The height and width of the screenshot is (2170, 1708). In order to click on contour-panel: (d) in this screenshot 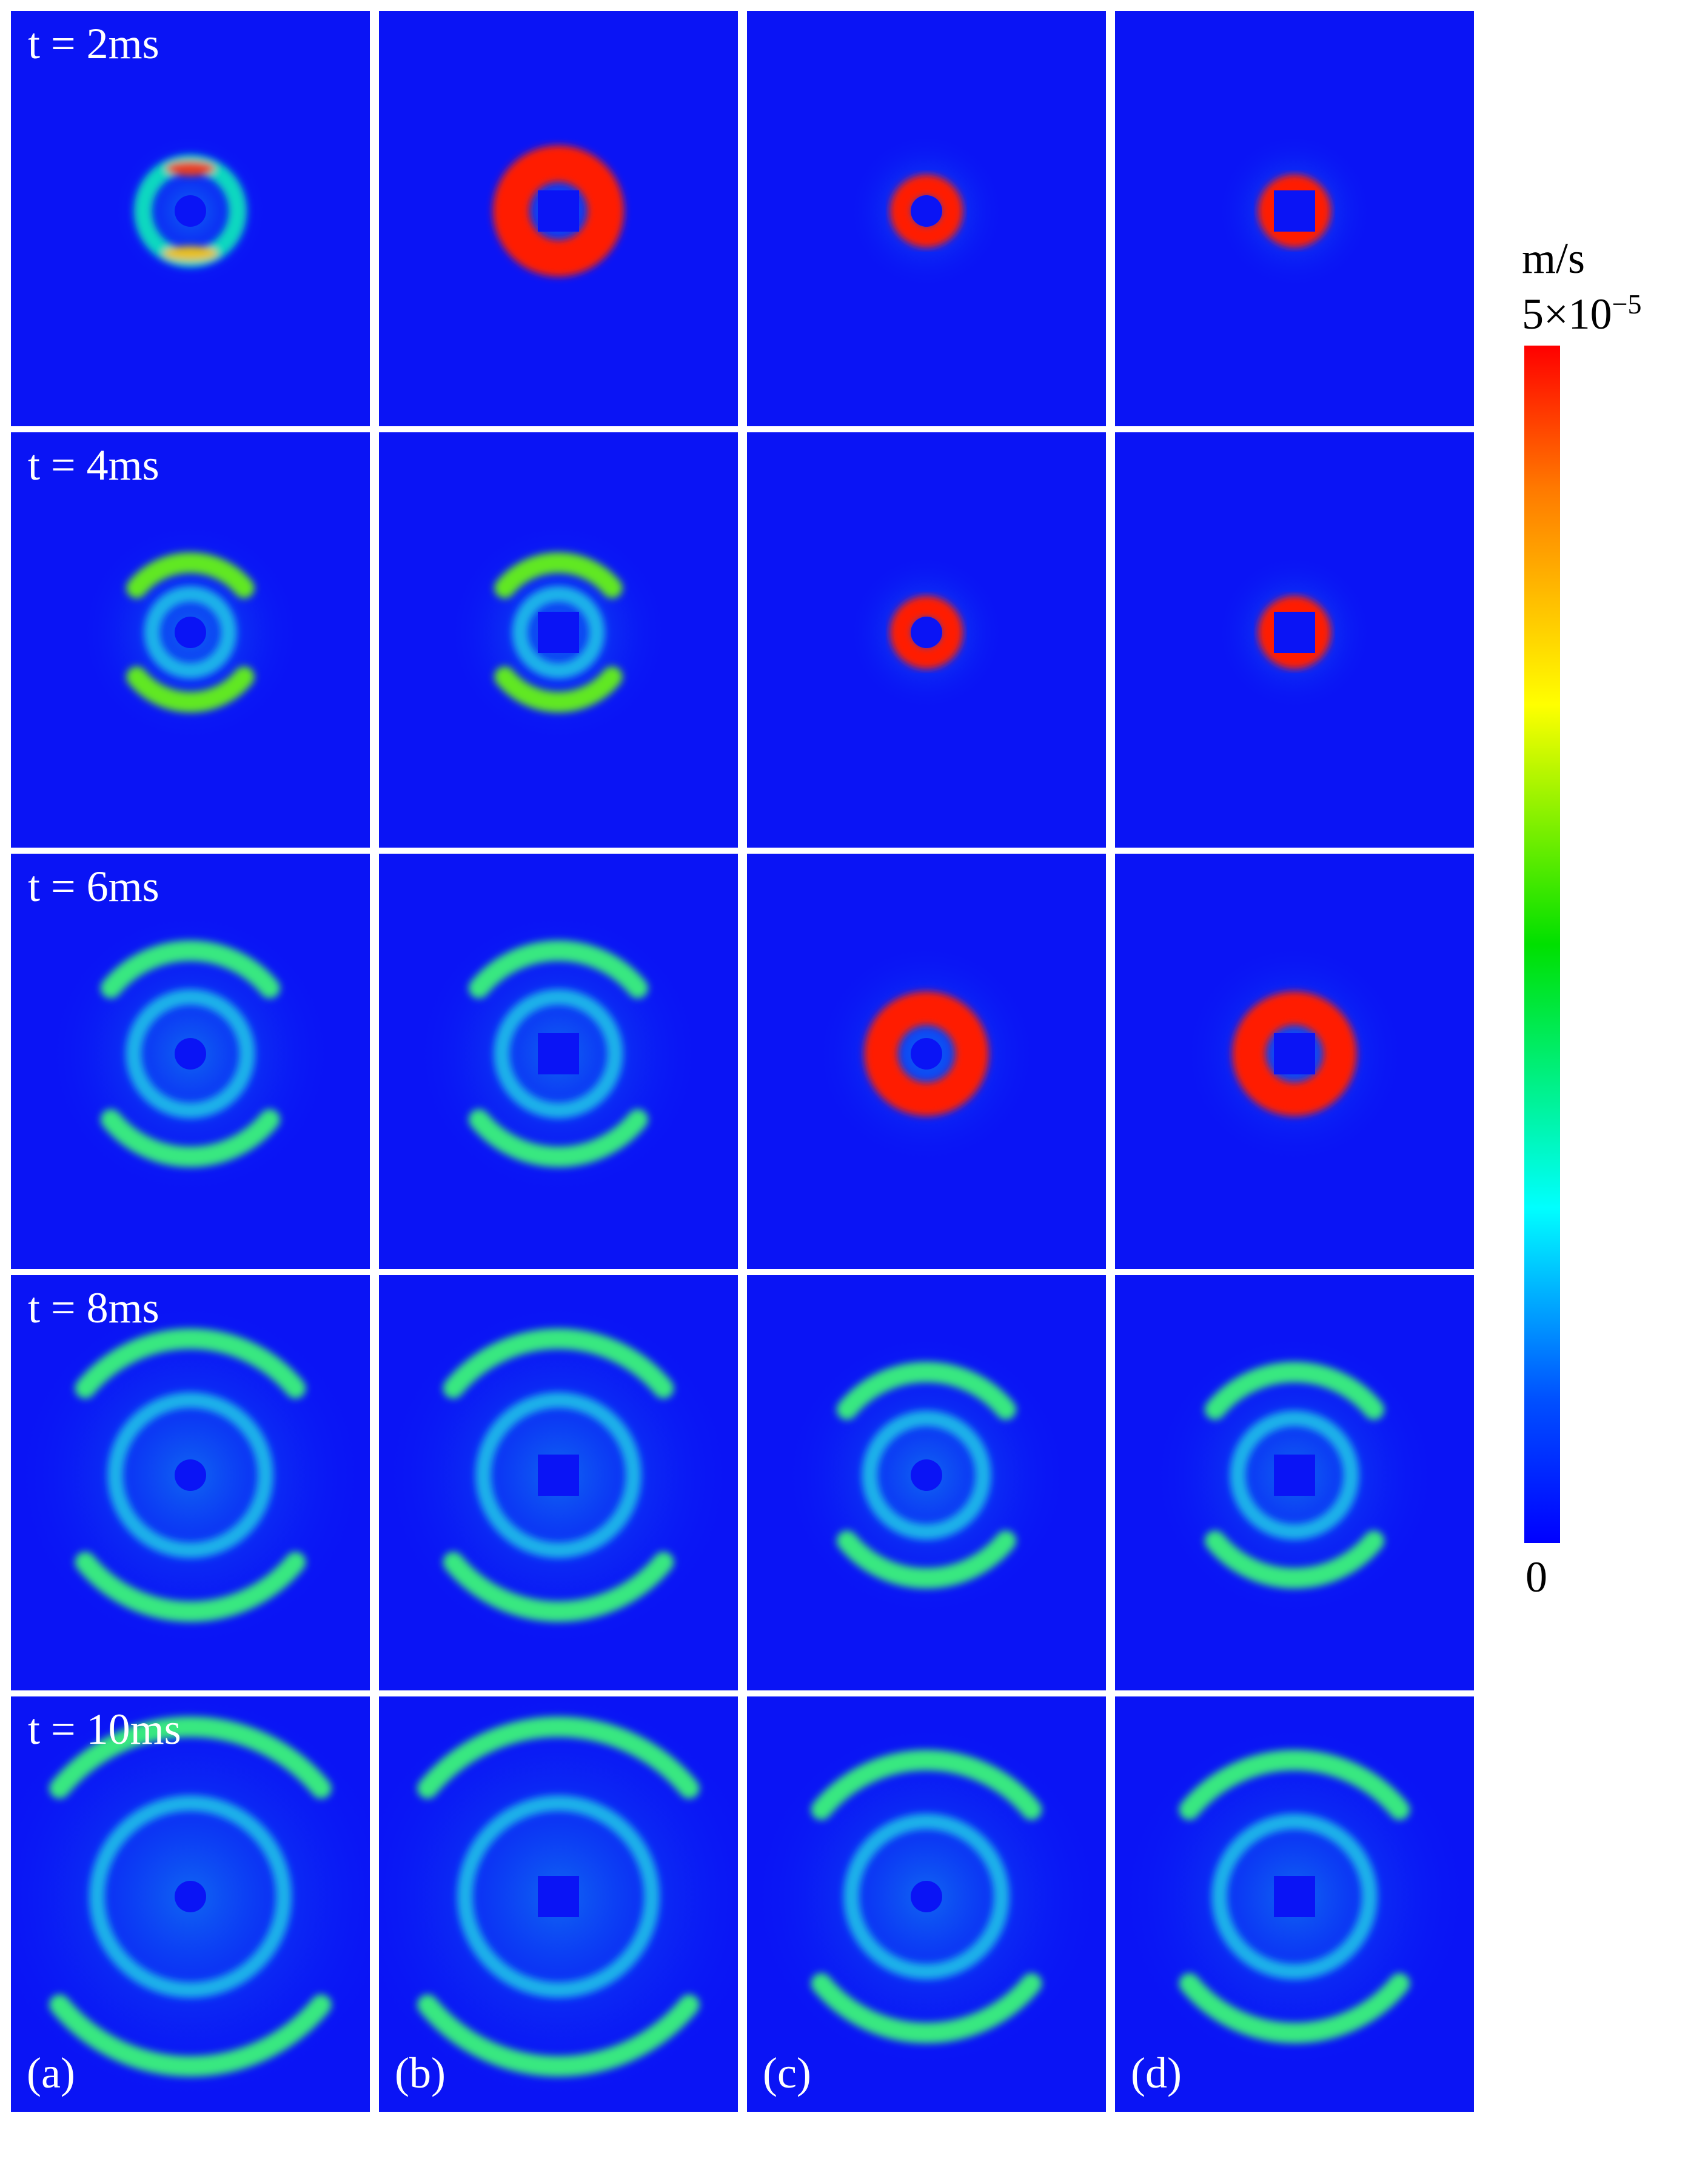, I will do `click(1294, 1904)`.